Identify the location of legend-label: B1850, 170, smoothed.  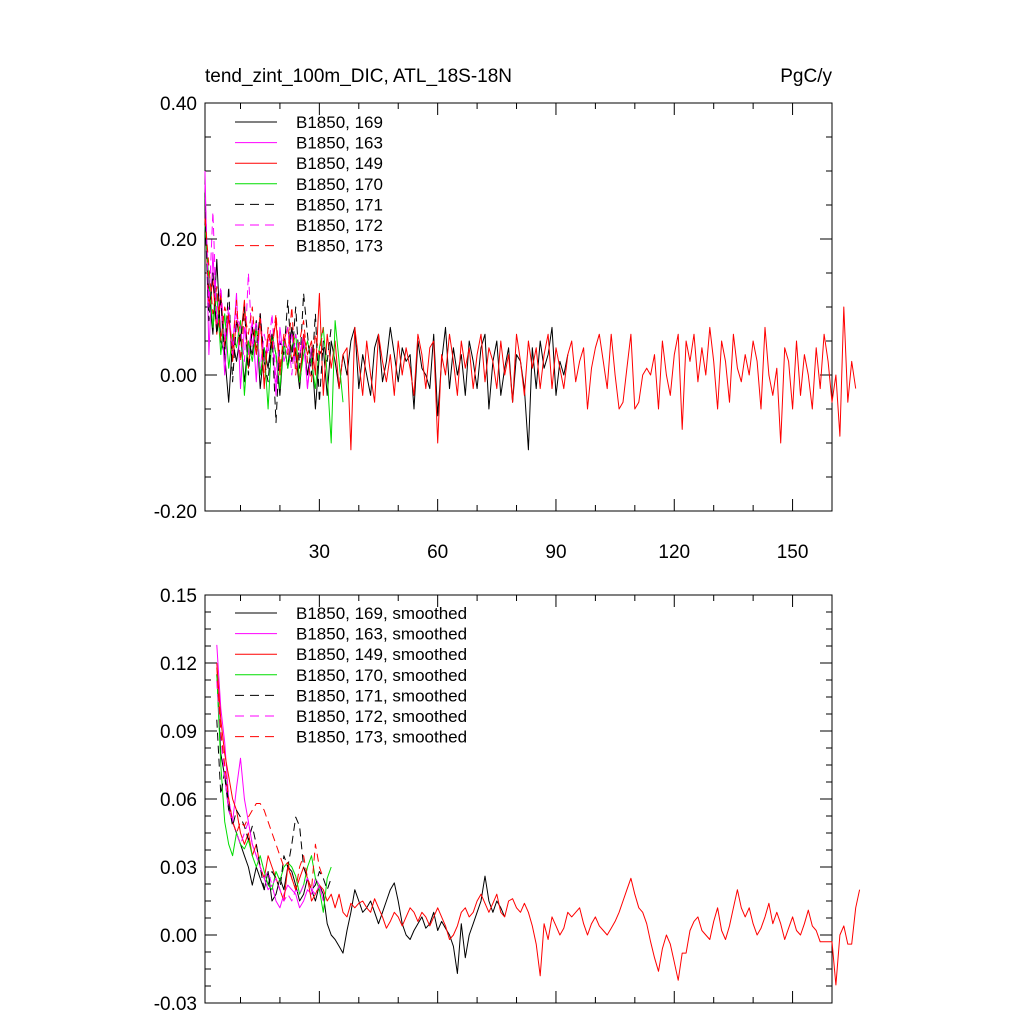
(381, 675).